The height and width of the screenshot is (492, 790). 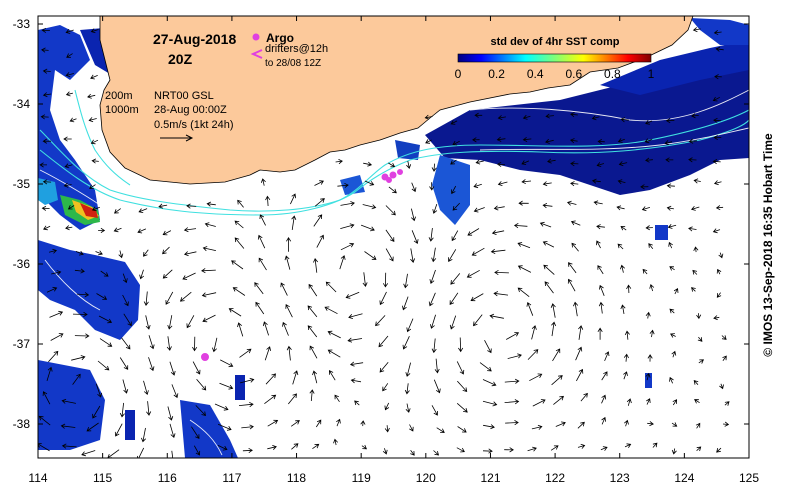 What do you see at coordinates (302, 265) in the screenshot?
I see `argo-markers` at bounding box center [302, 265].